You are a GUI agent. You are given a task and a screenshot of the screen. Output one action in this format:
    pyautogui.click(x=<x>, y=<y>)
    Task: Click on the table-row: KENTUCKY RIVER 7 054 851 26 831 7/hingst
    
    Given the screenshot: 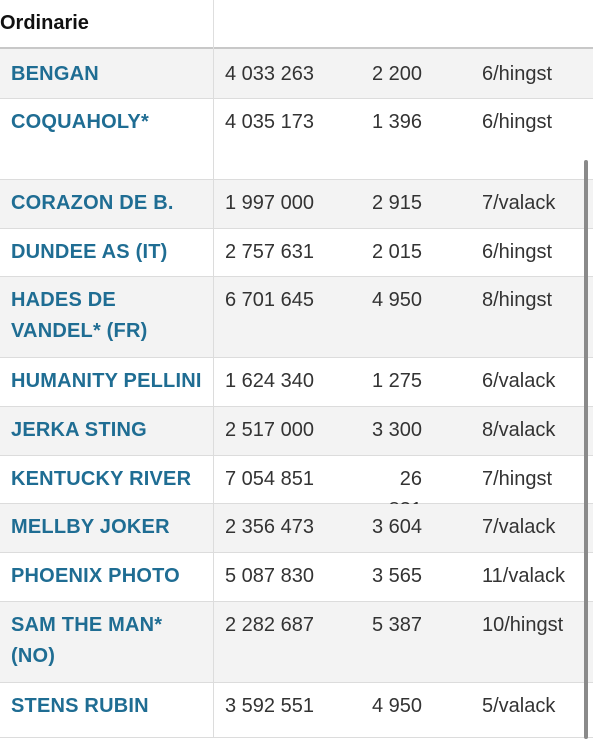 What is the action you would take?
    pyautogui.click(x=296, y=488)
    